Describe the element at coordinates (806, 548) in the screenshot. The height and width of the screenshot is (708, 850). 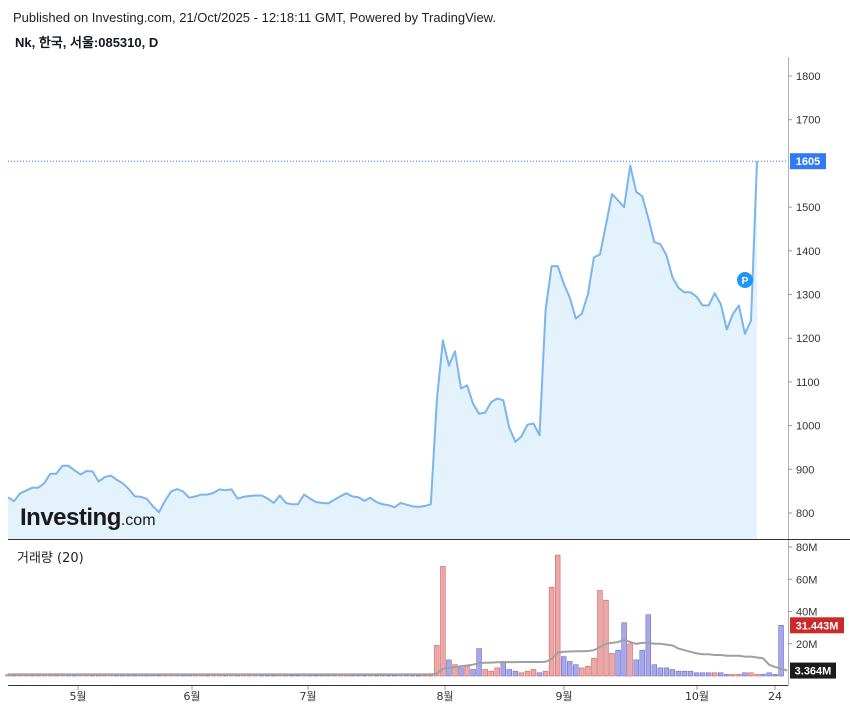
I see `volume-tick-label: 80M` at that location.